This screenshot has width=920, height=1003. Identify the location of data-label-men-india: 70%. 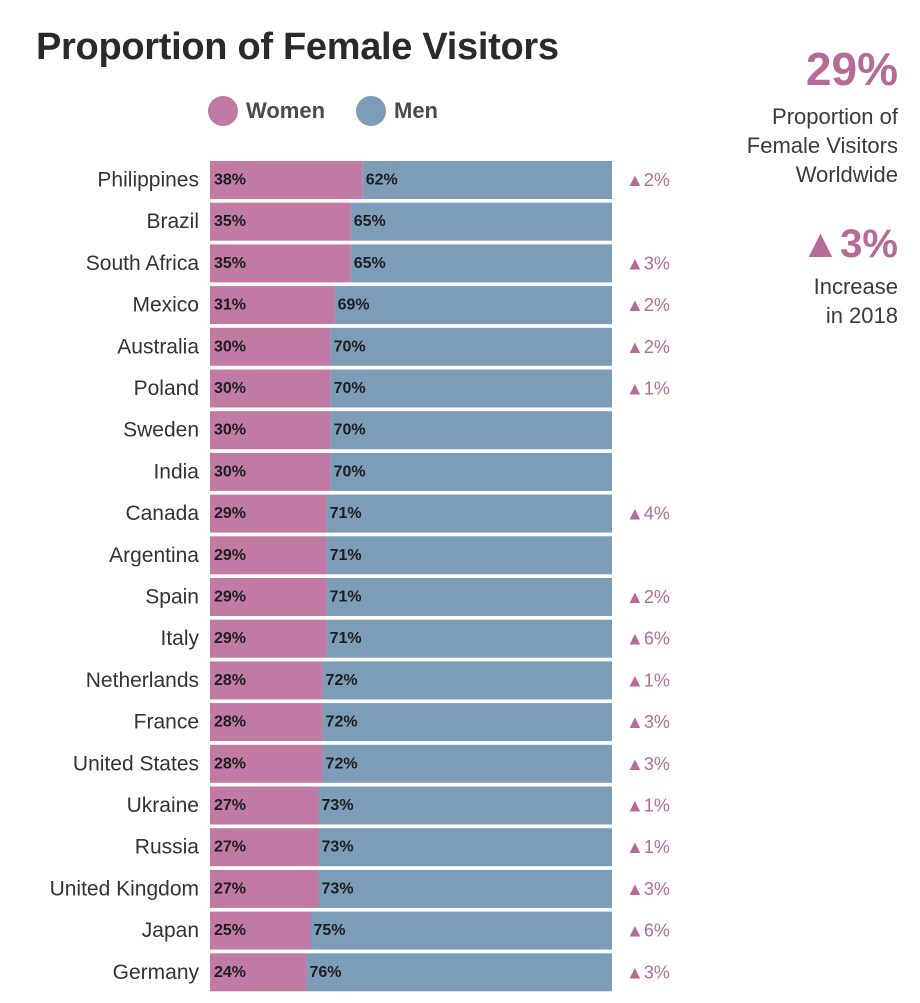
(350, 471).